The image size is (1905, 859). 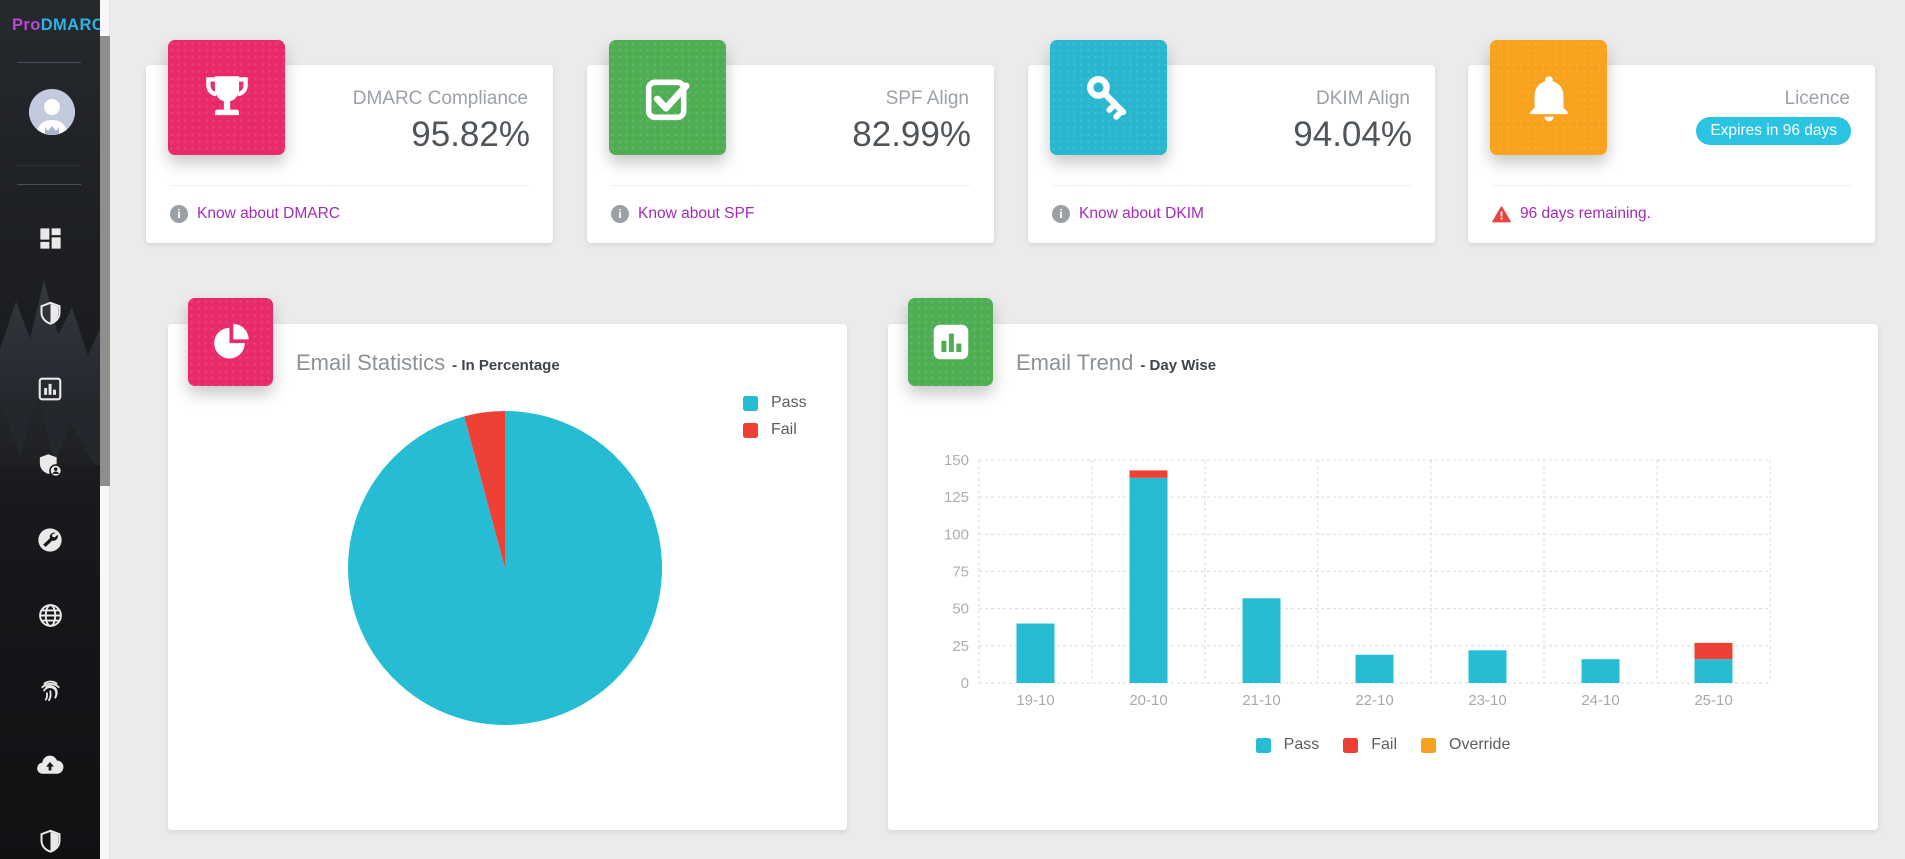 I want to click on warning-triangle-icon, so click(x=1501, y=213).